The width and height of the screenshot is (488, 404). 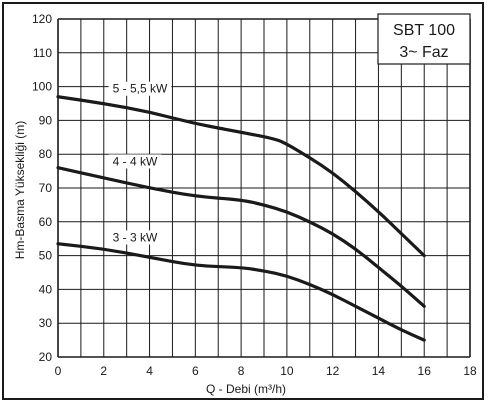 I want to click on y-tick-label: 40, so click(x=46, y=289).